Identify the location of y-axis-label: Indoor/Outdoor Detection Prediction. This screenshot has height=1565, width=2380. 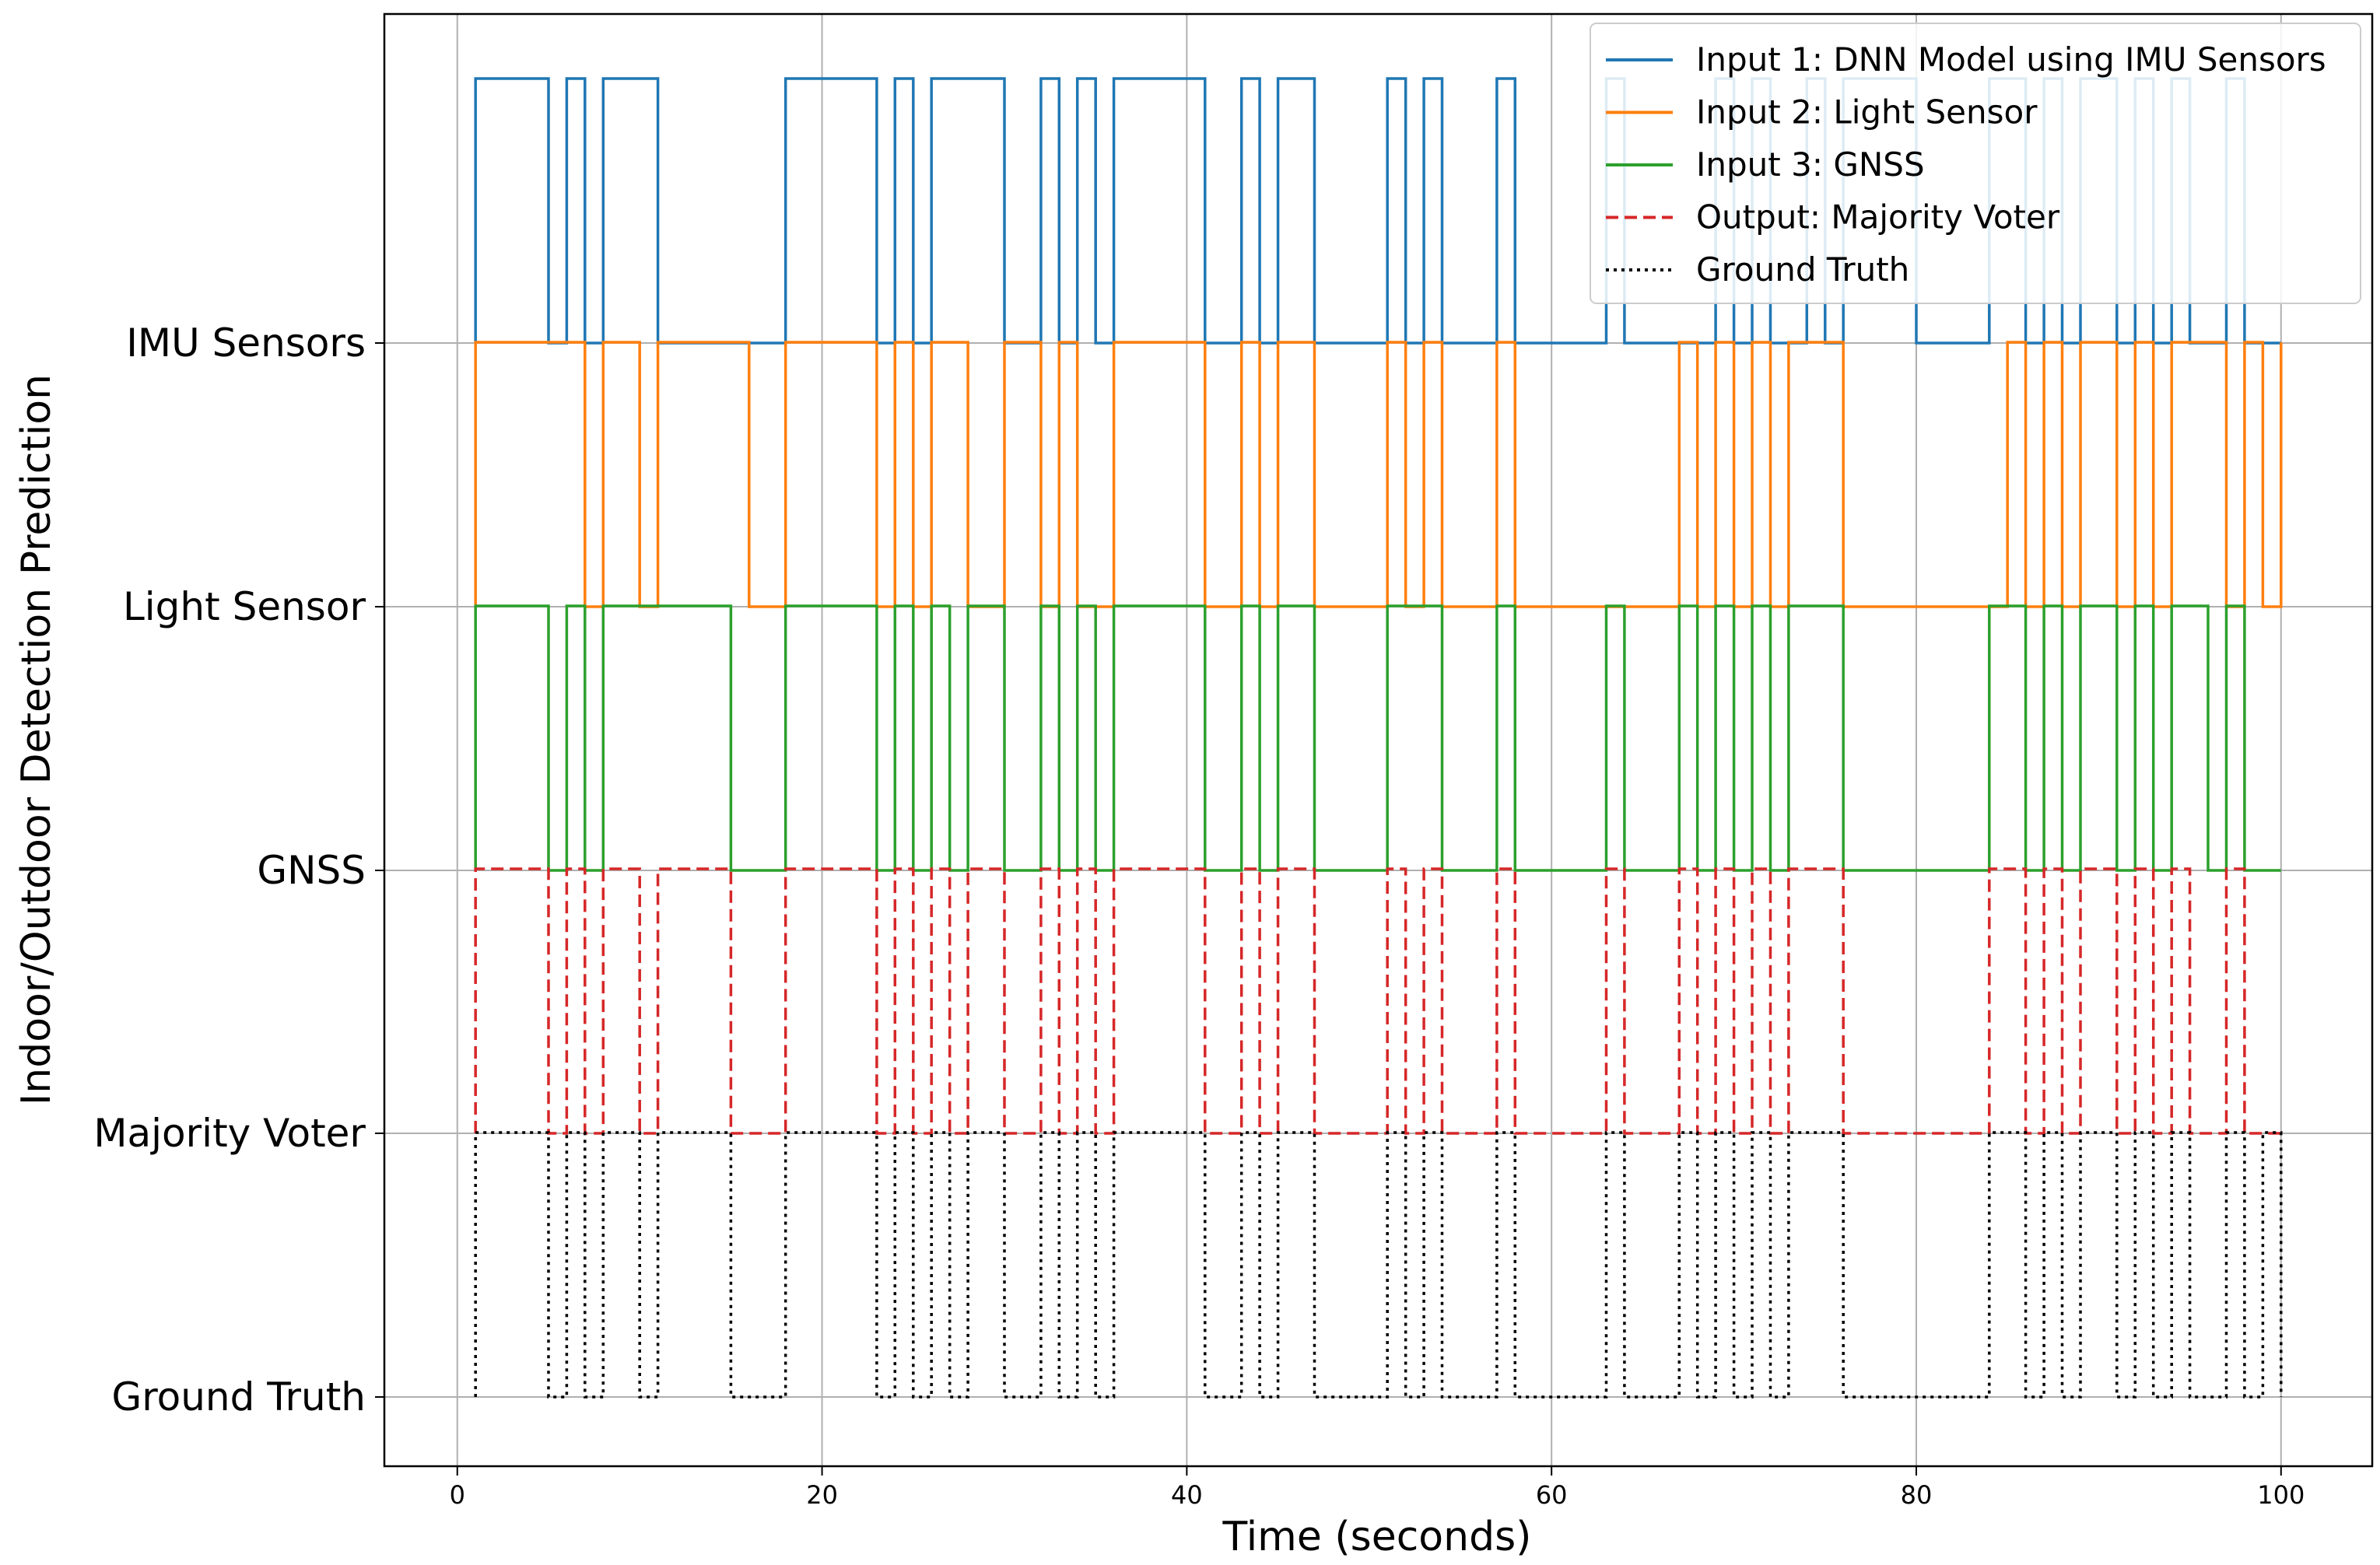
(36, 739).